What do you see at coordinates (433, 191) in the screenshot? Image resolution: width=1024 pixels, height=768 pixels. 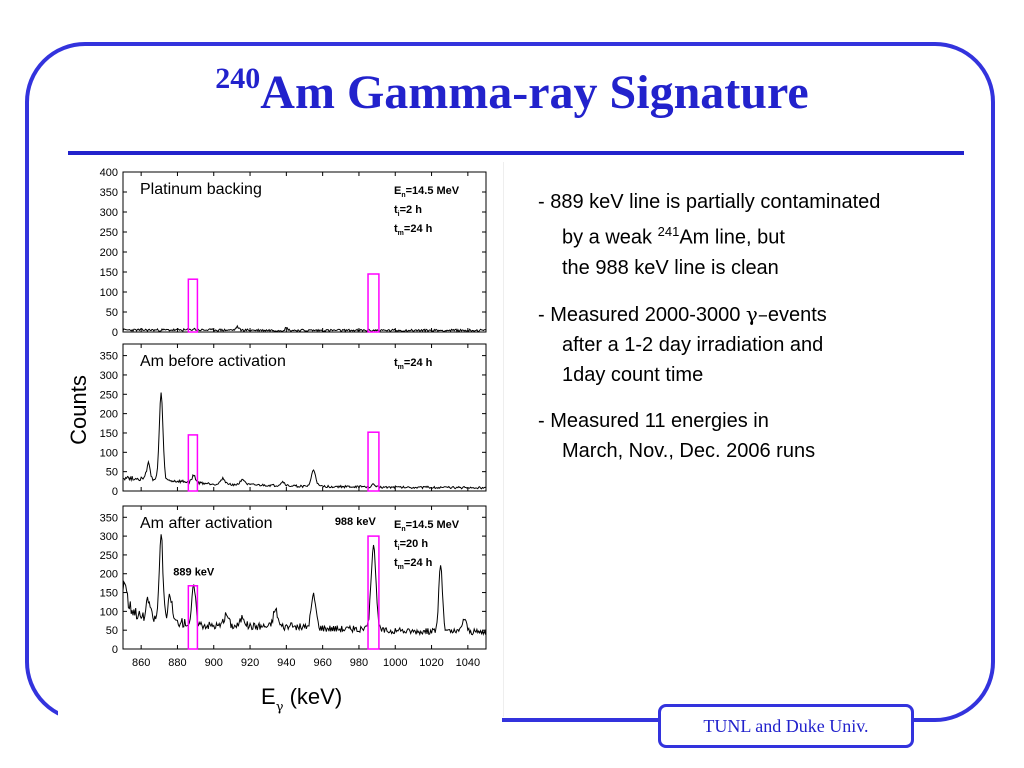 I see `annotation-value: =14.5 MeV` at bounding box center [433, 191].